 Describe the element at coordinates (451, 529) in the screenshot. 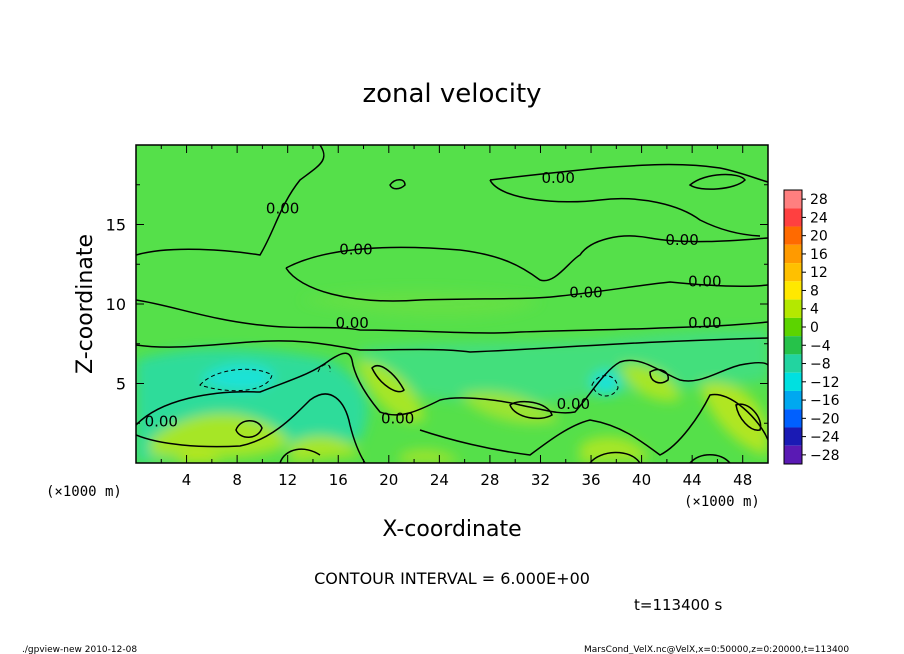

I see `x-axis-label: X-coordinate` at that location.